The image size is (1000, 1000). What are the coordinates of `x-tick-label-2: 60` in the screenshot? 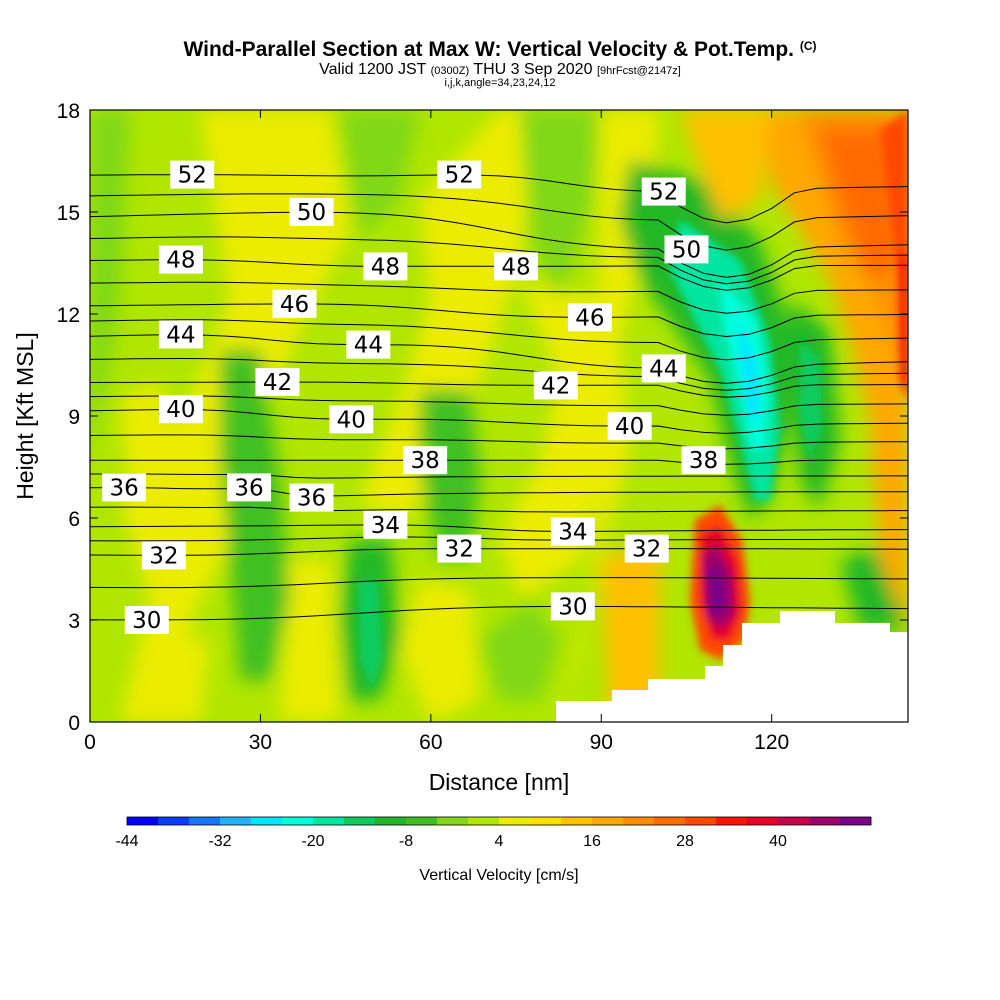 It's located at (430, 742).